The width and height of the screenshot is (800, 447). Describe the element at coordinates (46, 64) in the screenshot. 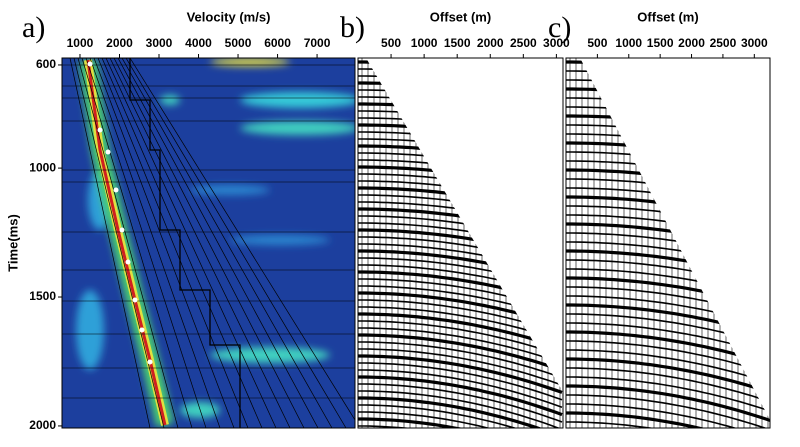

I see `y-tick-label: 600` at that location.